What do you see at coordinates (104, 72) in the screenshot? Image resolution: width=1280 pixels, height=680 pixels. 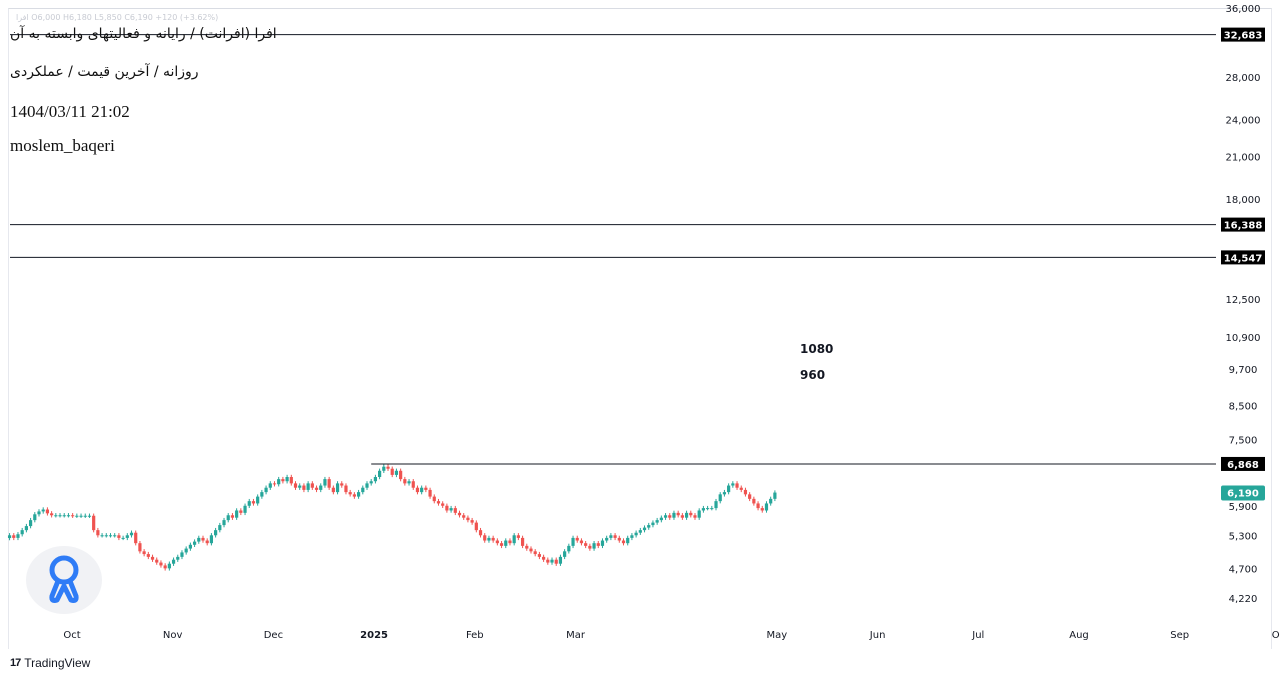 I see `chart-subtitle: روزانه / آخرین قیمت / عملکردی` at bounding box center [104, 72].